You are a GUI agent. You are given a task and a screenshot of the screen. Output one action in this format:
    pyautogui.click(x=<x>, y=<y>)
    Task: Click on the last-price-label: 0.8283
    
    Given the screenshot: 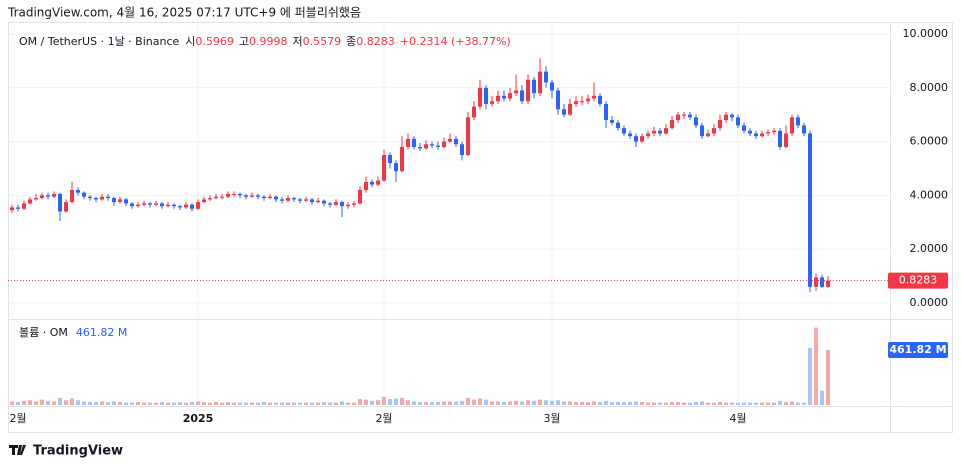 What is the action you would take?
    pyautogui.click(x=918, y=280)
    